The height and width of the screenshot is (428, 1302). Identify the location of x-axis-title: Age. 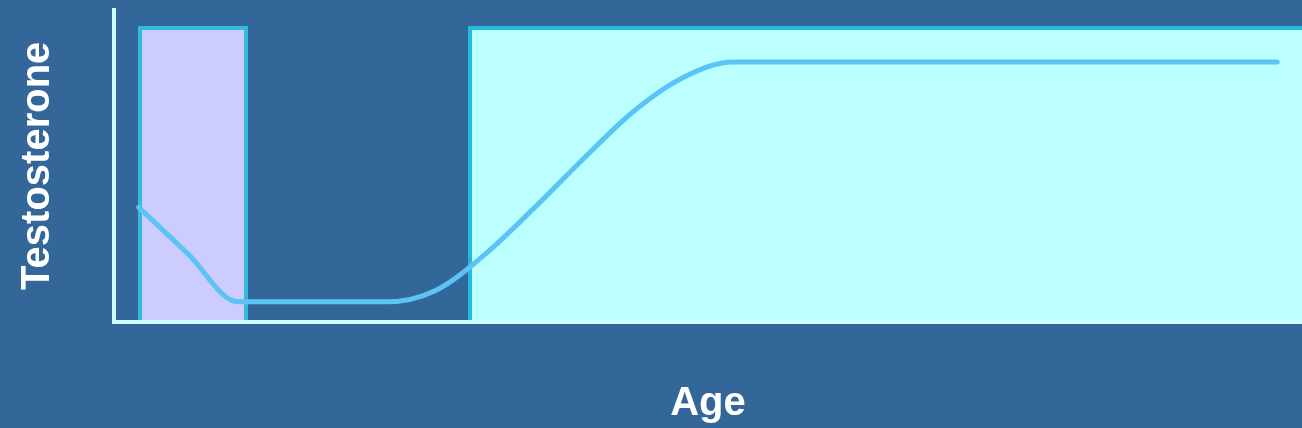
(708, 401).